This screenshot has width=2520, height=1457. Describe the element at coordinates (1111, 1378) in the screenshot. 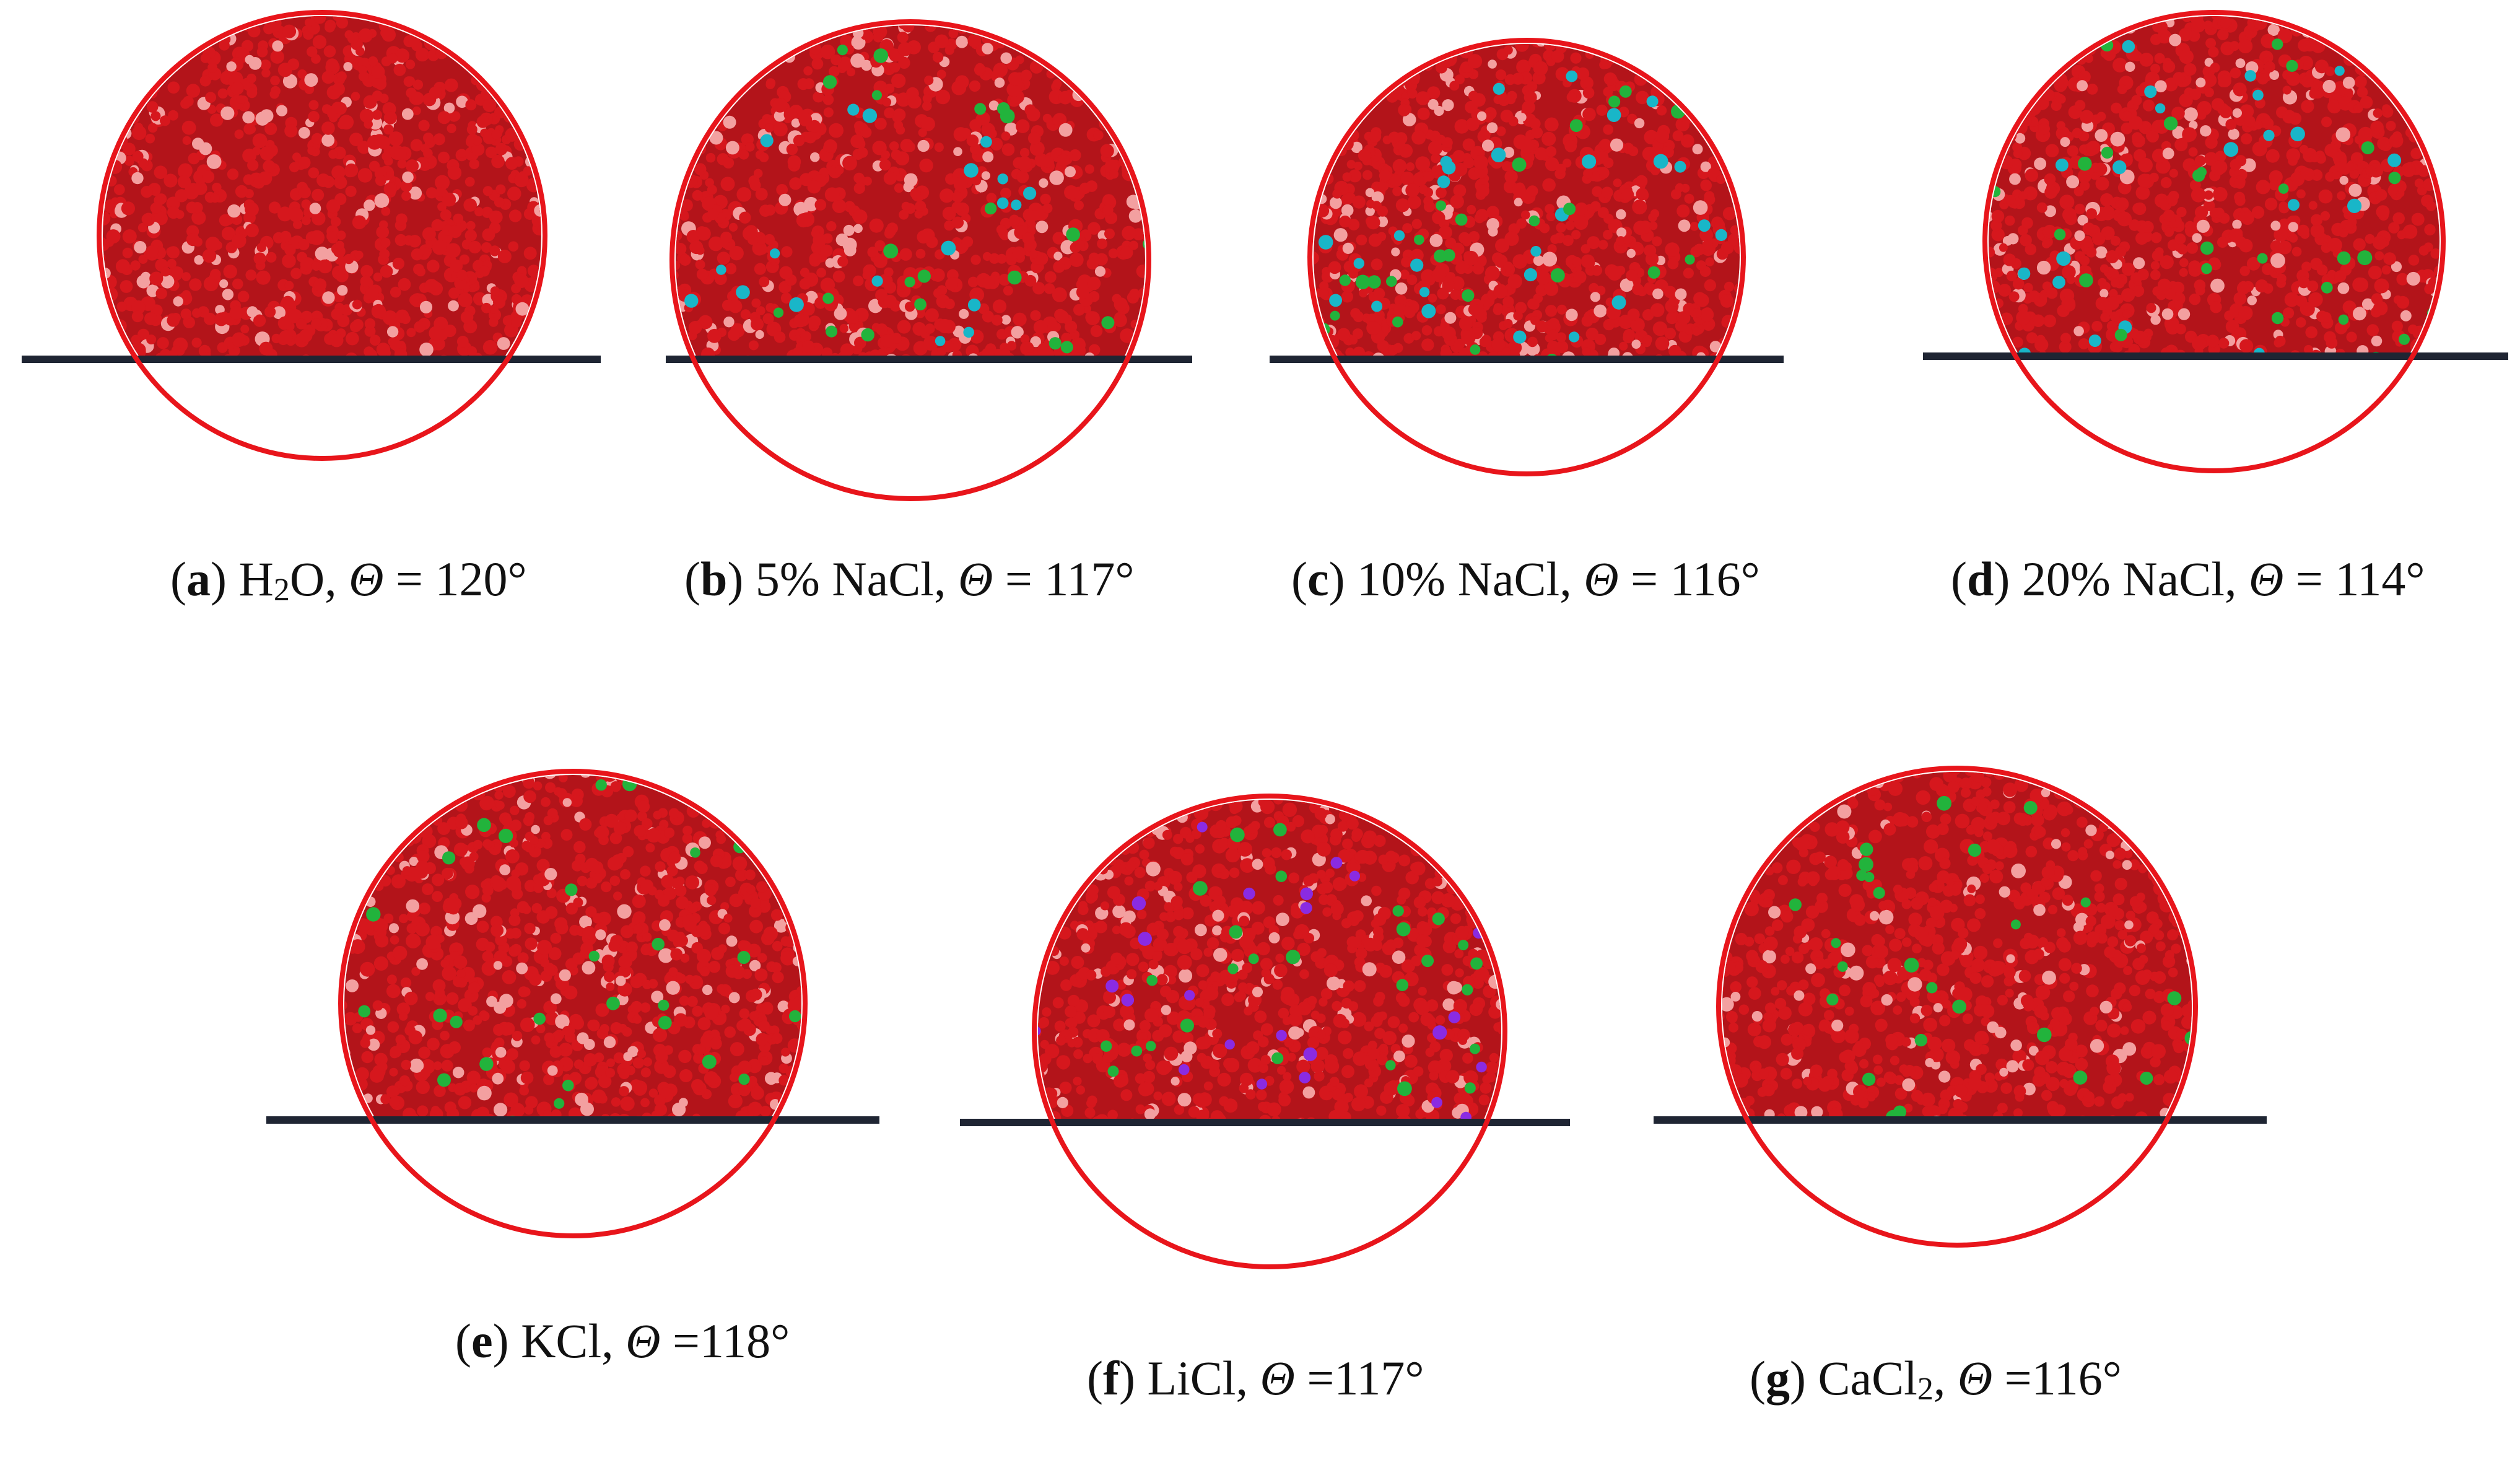

I see `caption-letter: f` at that location.